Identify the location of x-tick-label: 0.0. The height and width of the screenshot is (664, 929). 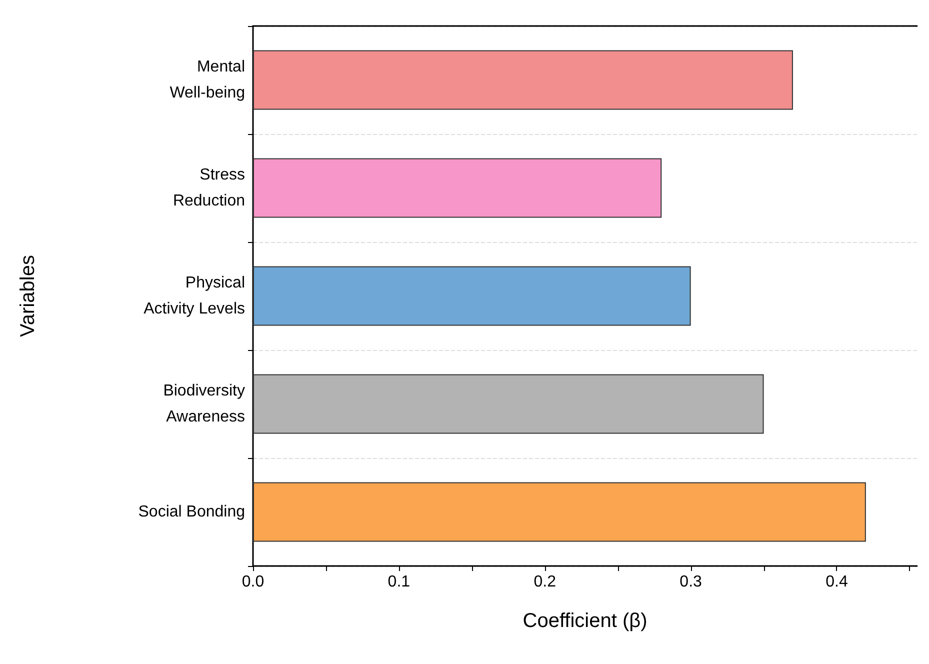
(253, 582).